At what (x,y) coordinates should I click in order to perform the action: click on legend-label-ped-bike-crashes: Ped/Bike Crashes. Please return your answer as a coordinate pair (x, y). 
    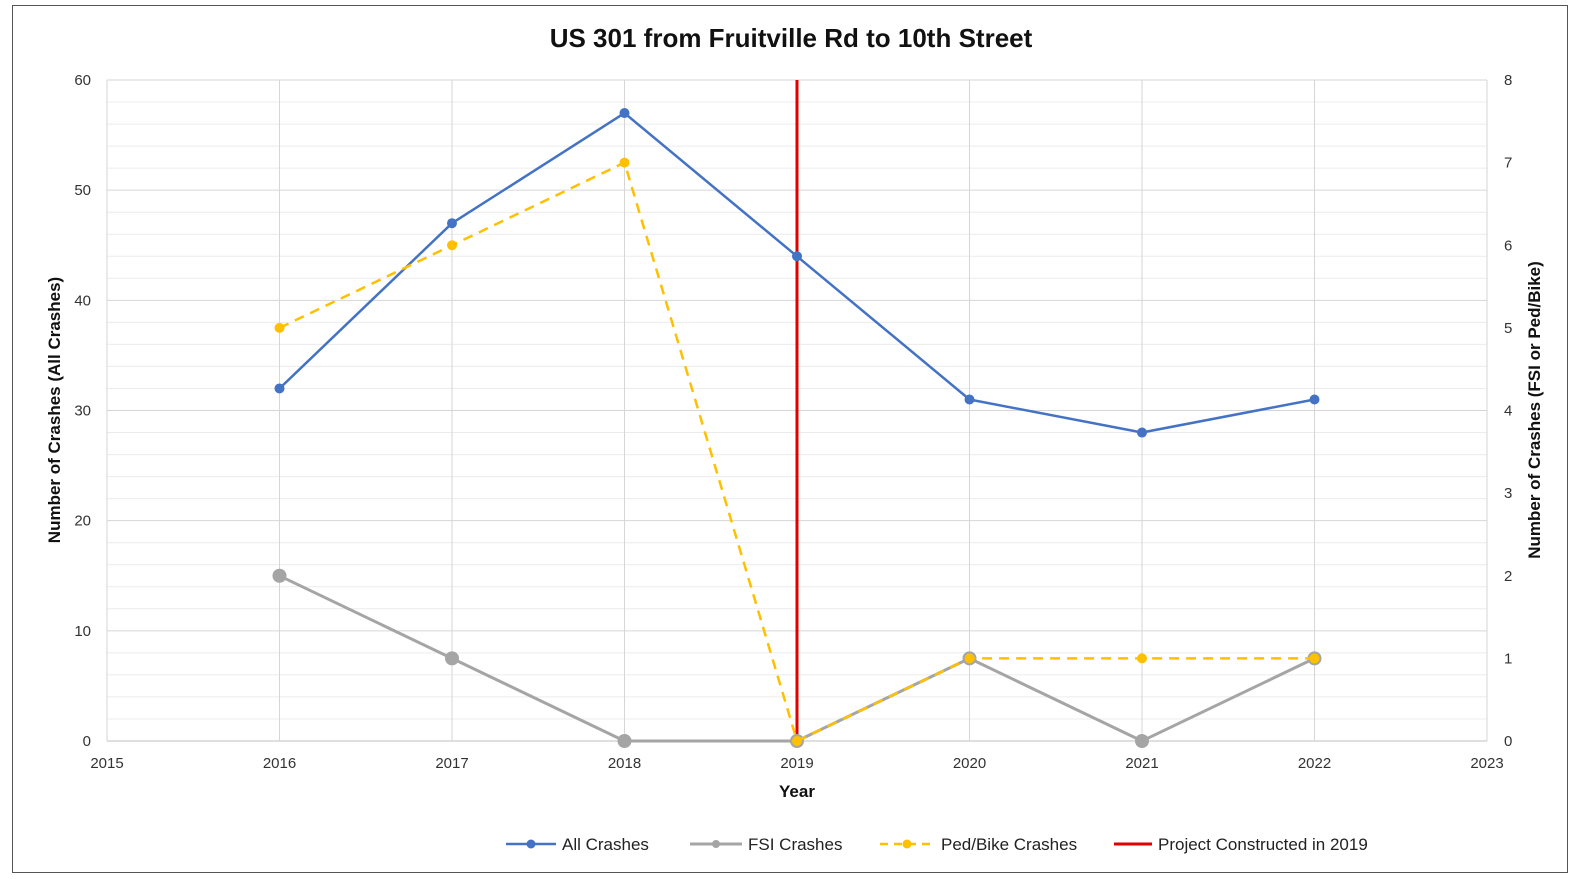
    Looking at the image, I should click on (1009, 844).